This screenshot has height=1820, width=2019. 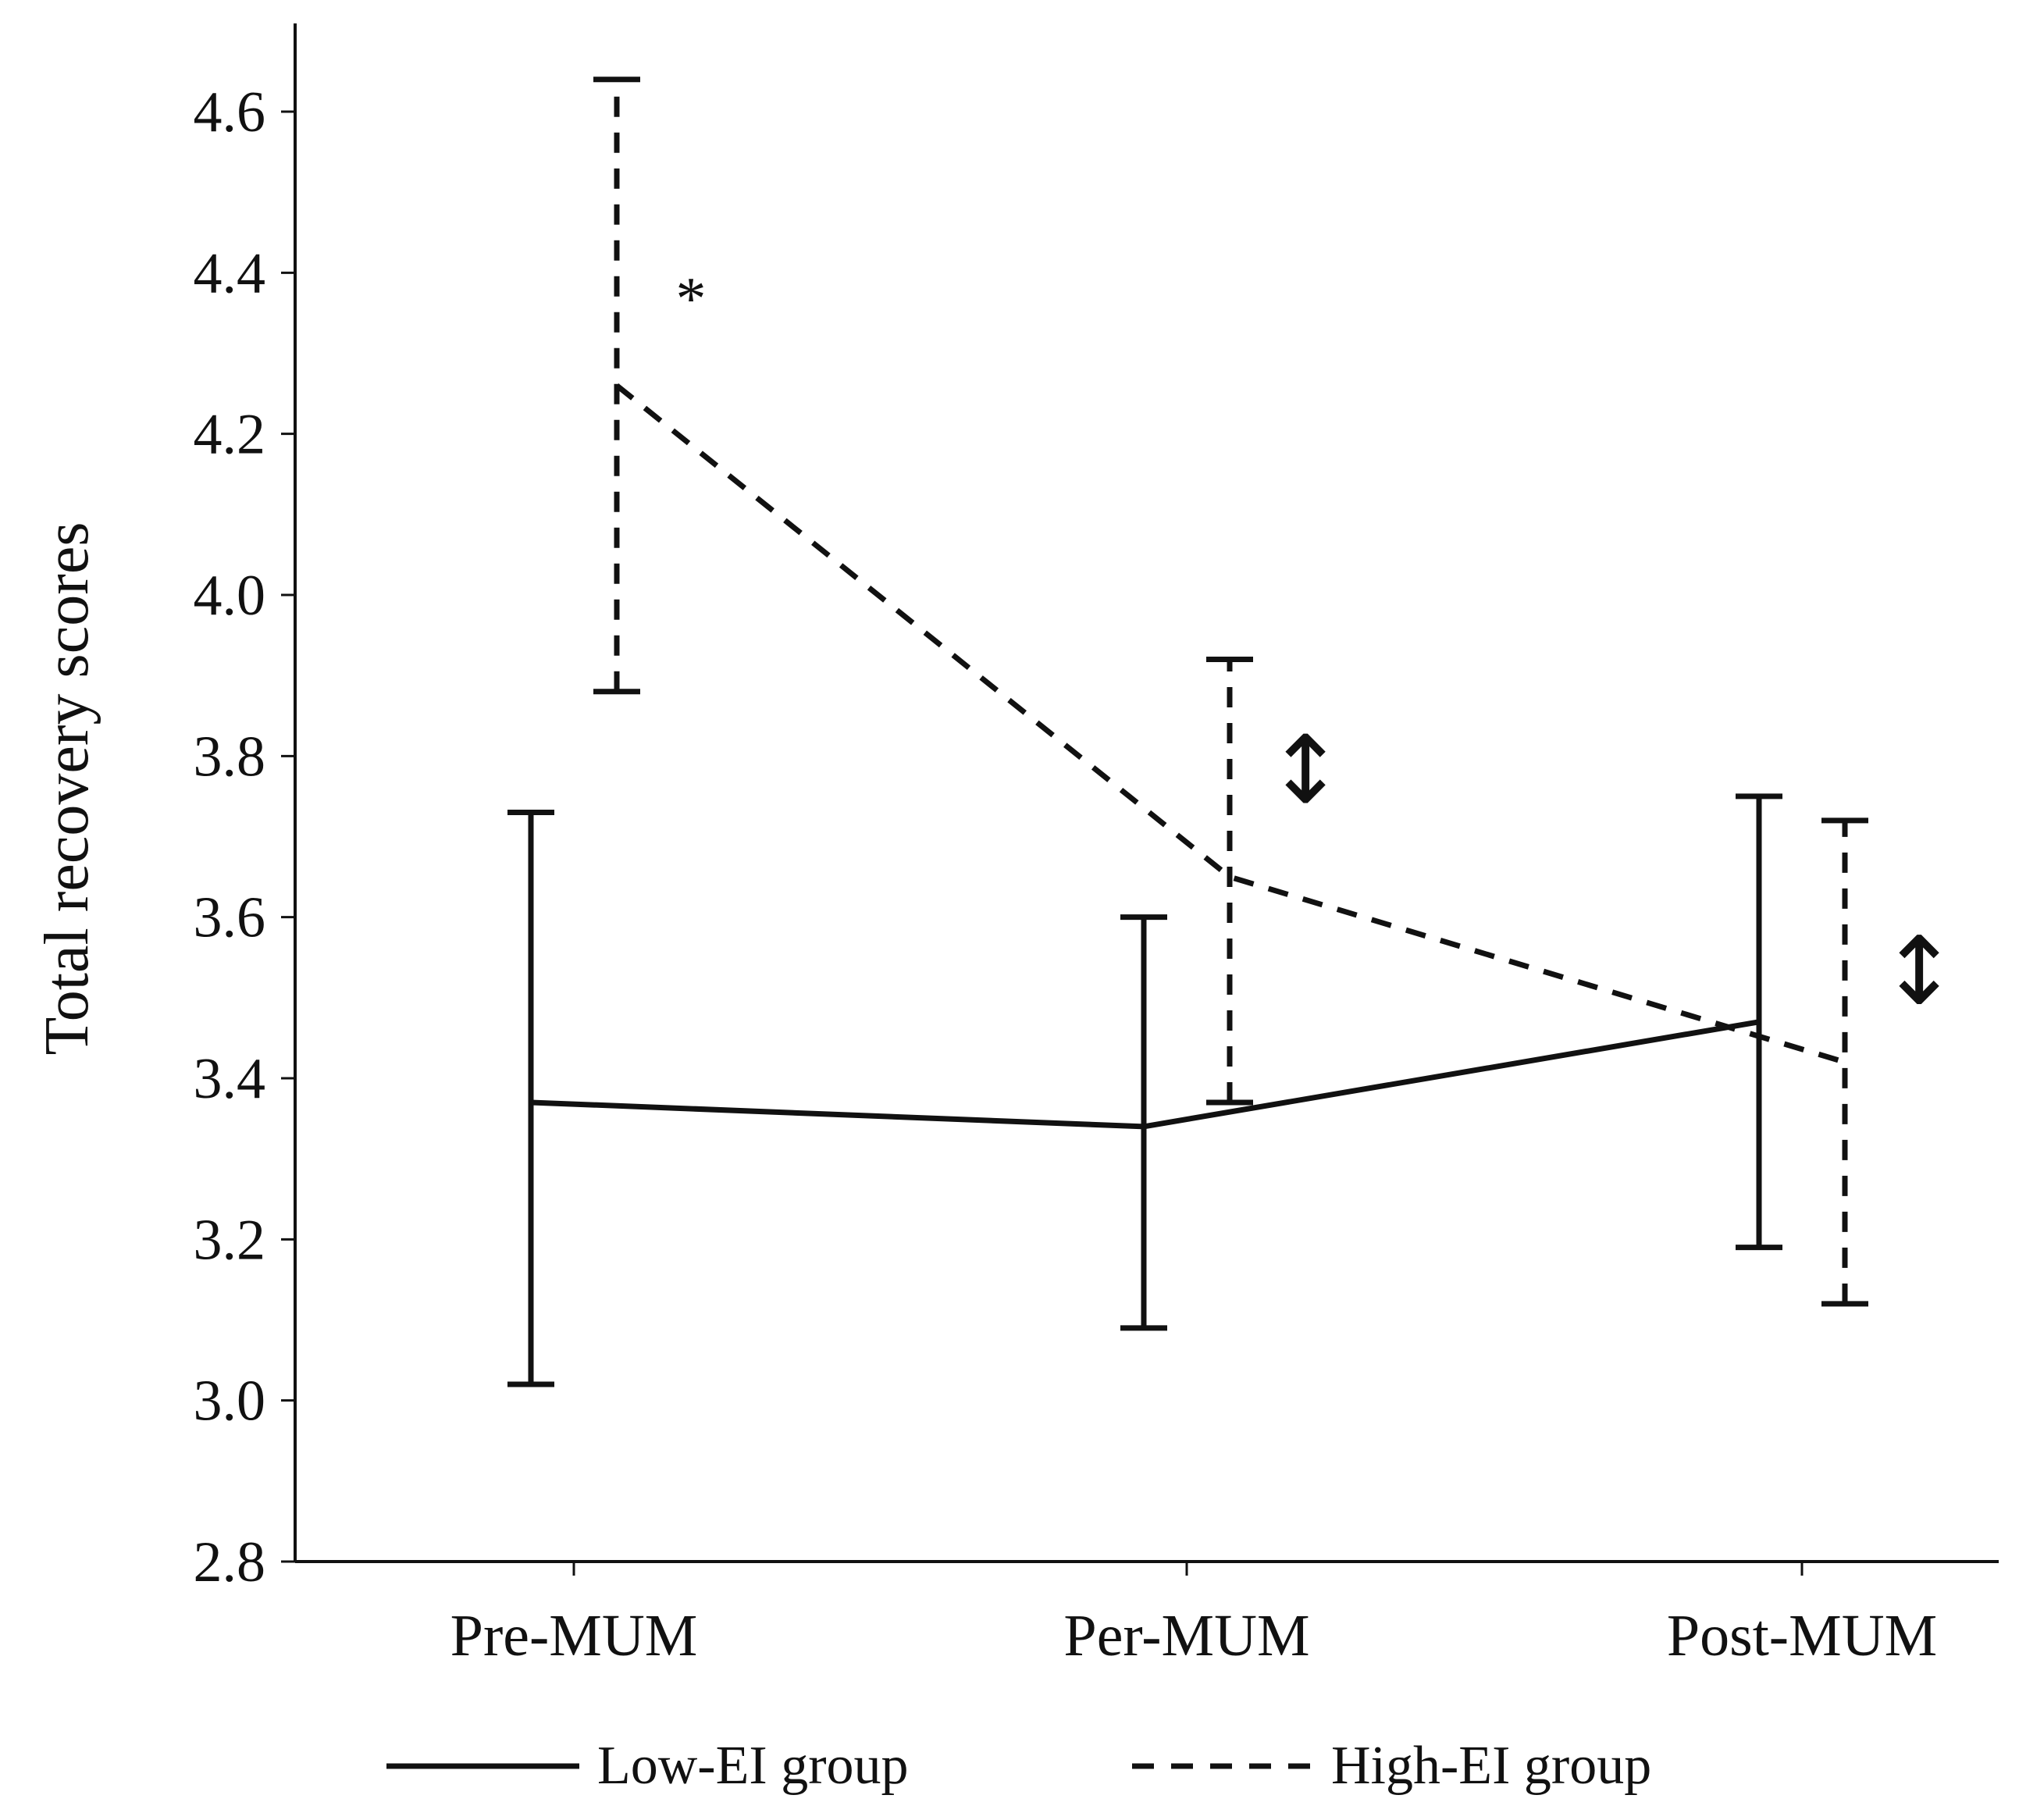 I want to click on y-ticks: 2.8 3.0 3.2 3.4 3.6 3.8 4.0 4.2 4.4 4.6, so click(x=244, y=837).